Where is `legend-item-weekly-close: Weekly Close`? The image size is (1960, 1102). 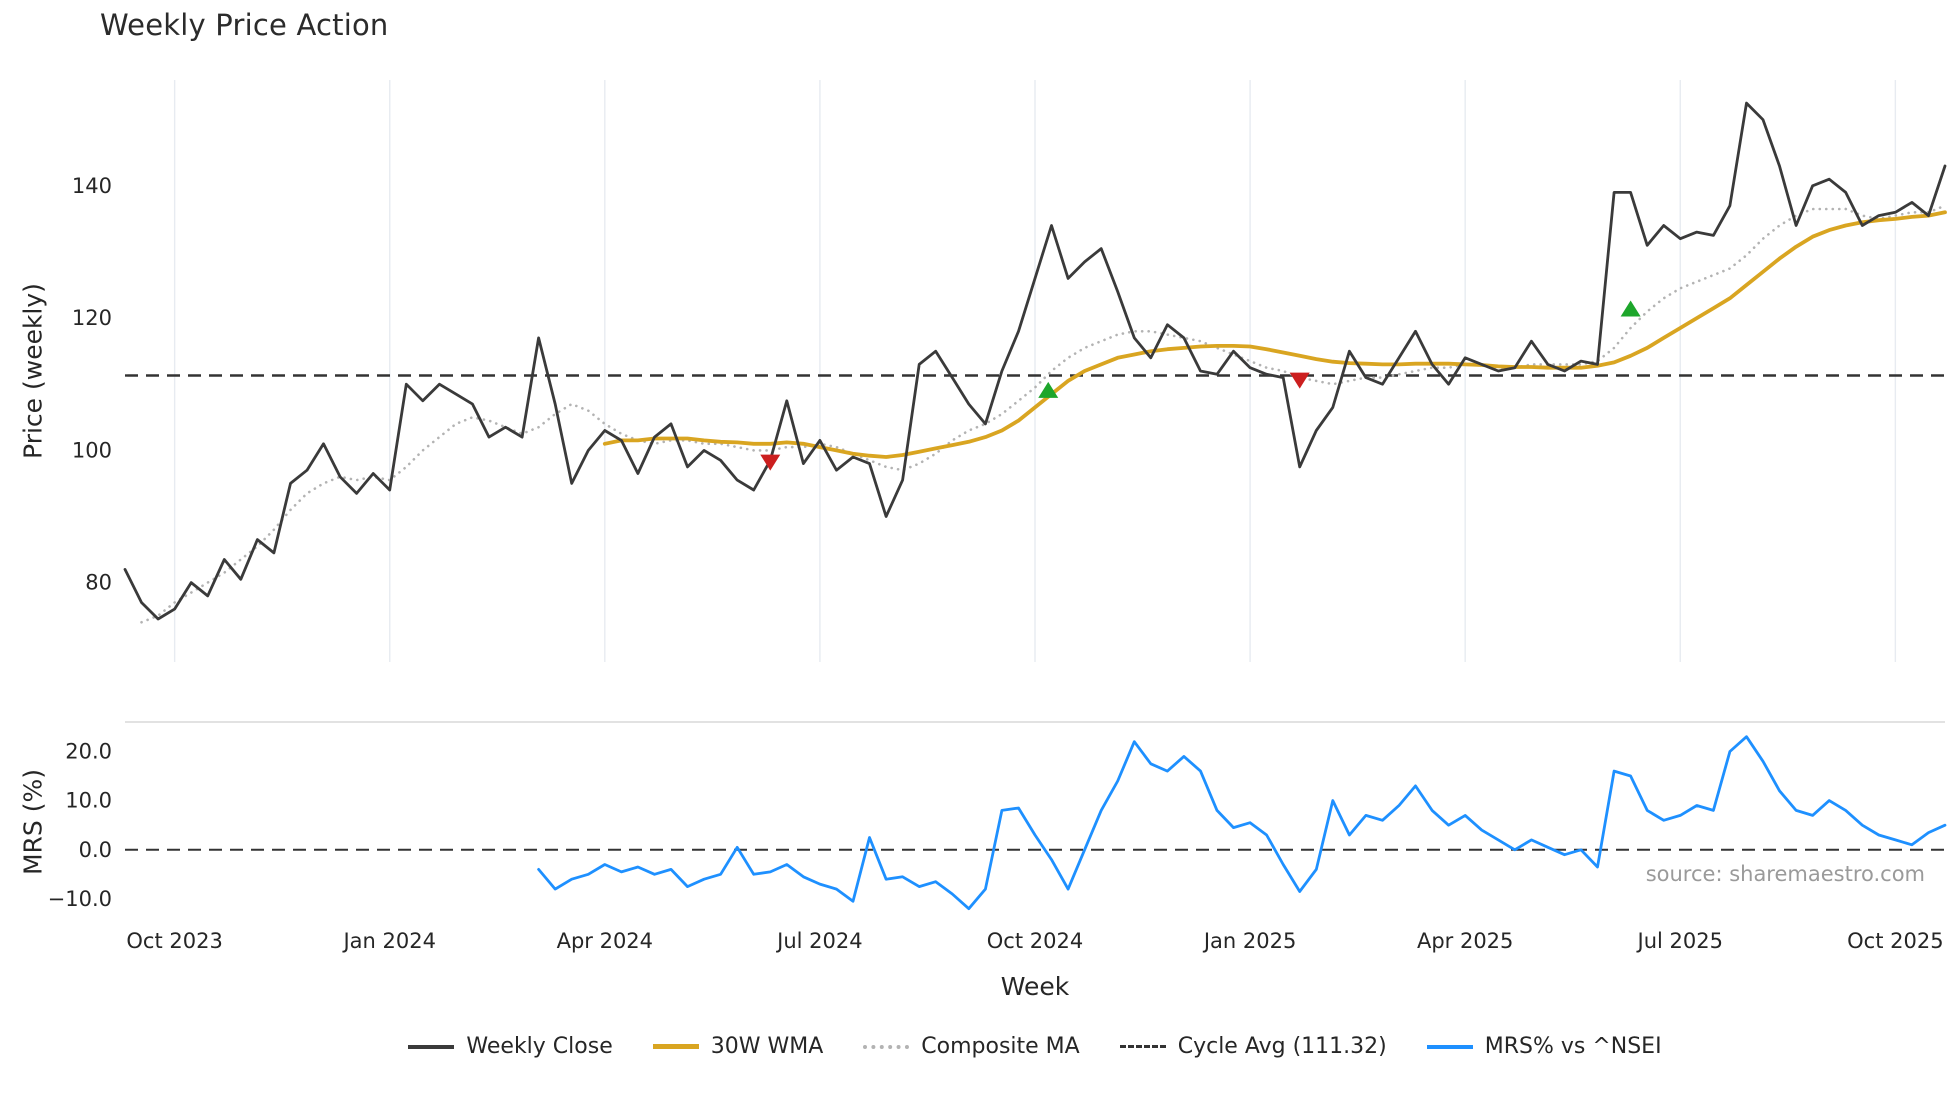
legend-item-weekly-close: Weekly Close is located at coordinates (510, 1046).